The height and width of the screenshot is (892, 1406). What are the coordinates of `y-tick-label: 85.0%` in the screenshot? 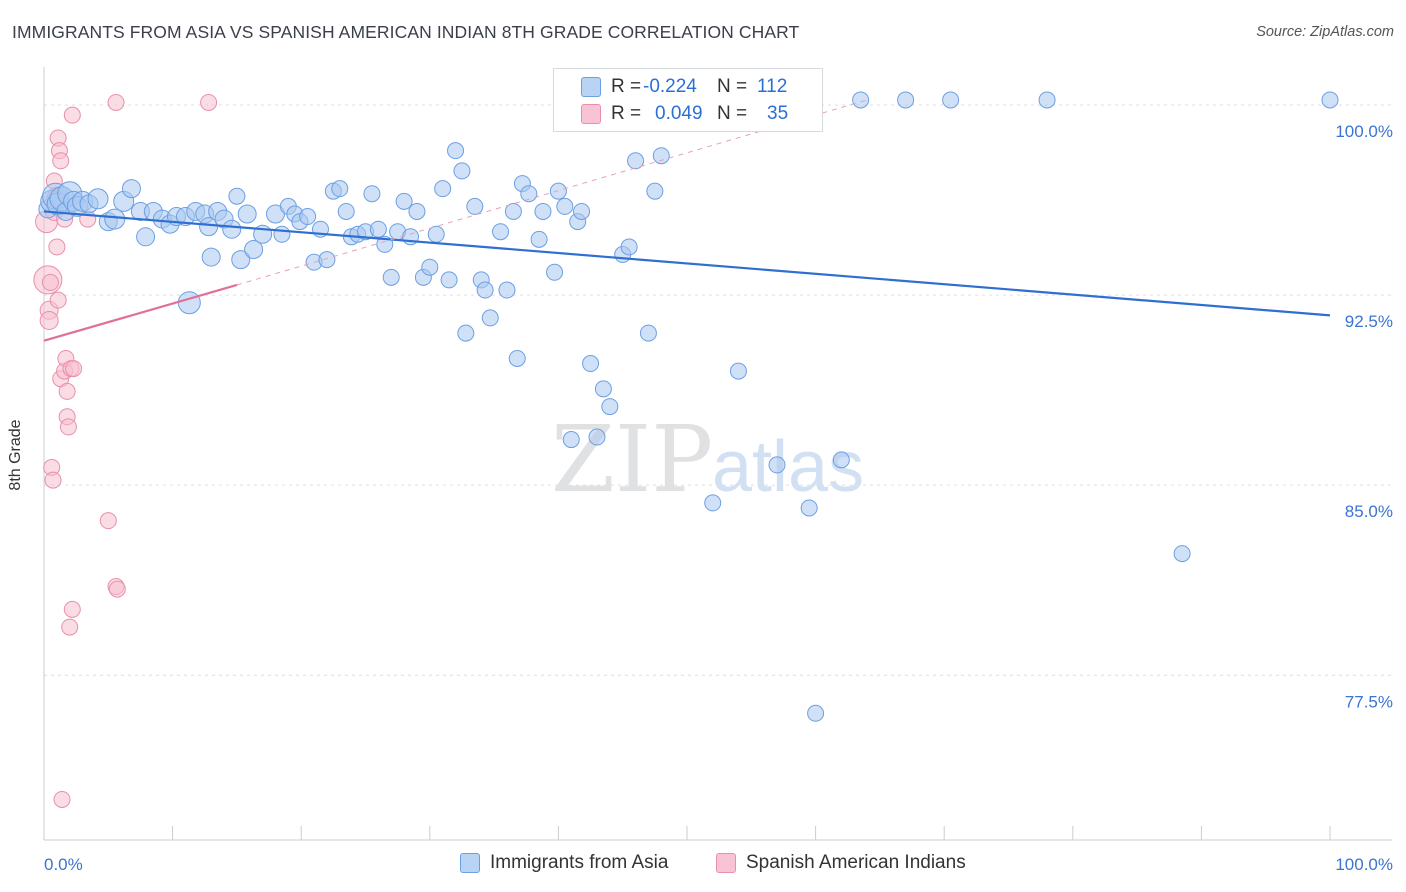 It's located at (1369, 511).